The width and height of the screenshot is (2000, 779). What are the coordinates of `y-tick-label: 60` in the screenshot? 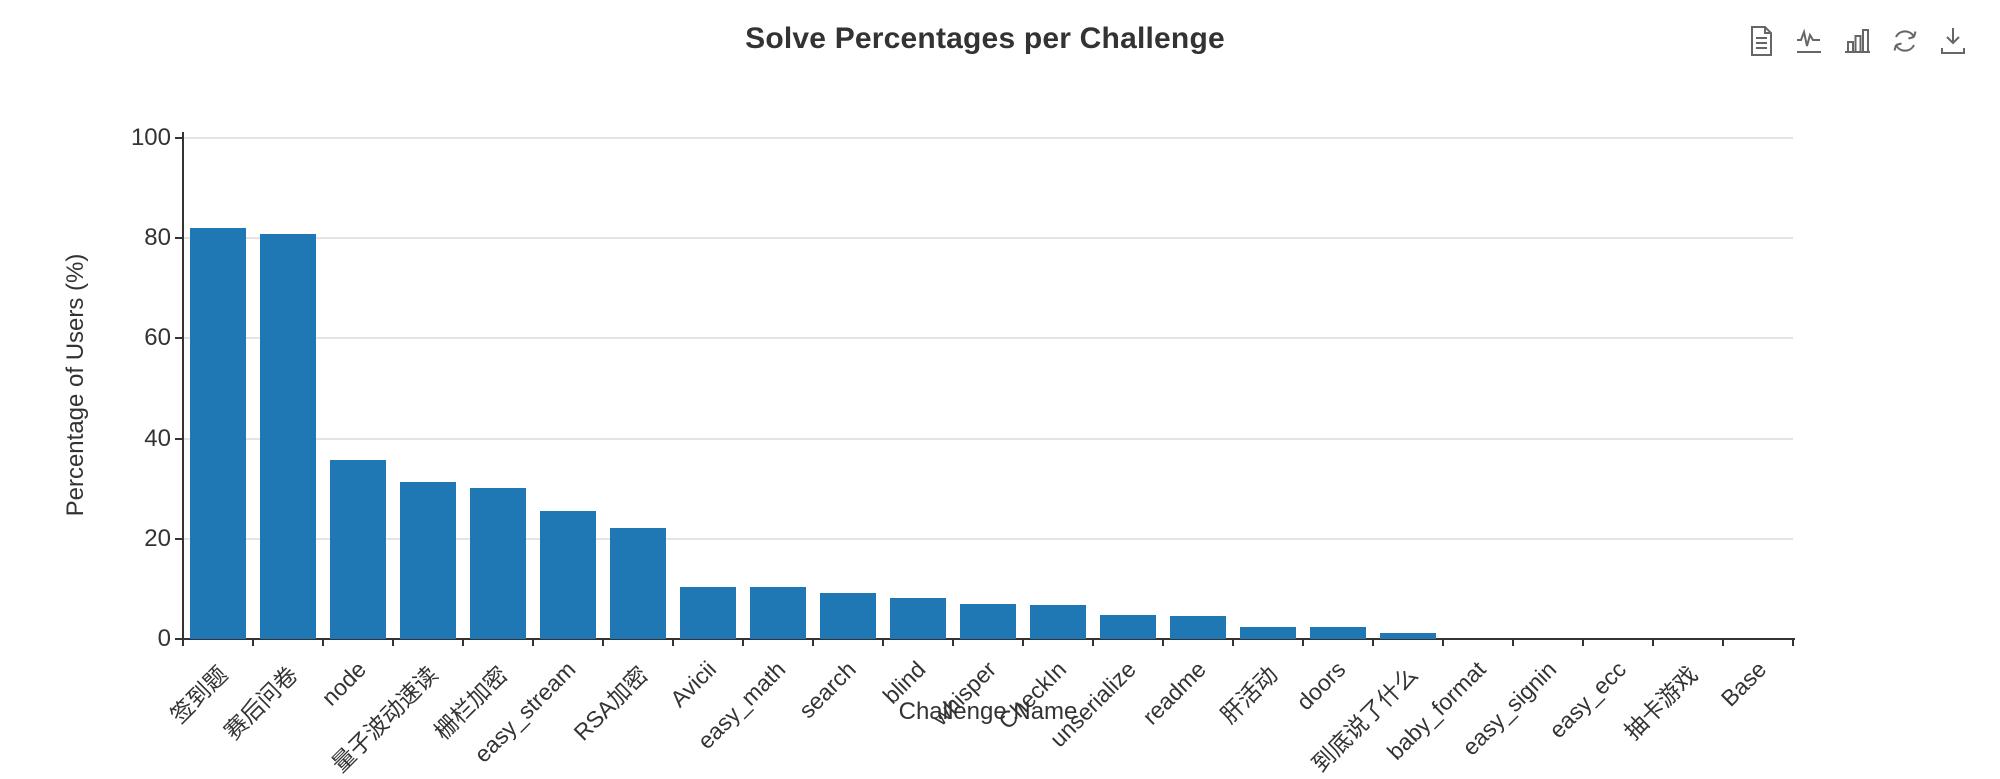 It's located at (157, 338).